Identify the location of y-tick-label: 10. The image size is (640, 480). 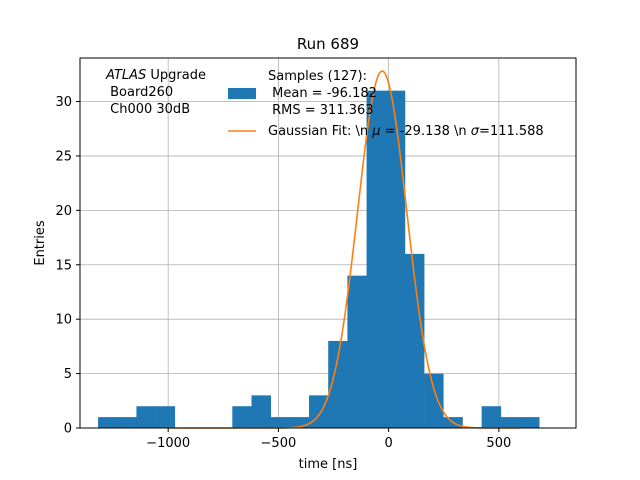
(63, 320).